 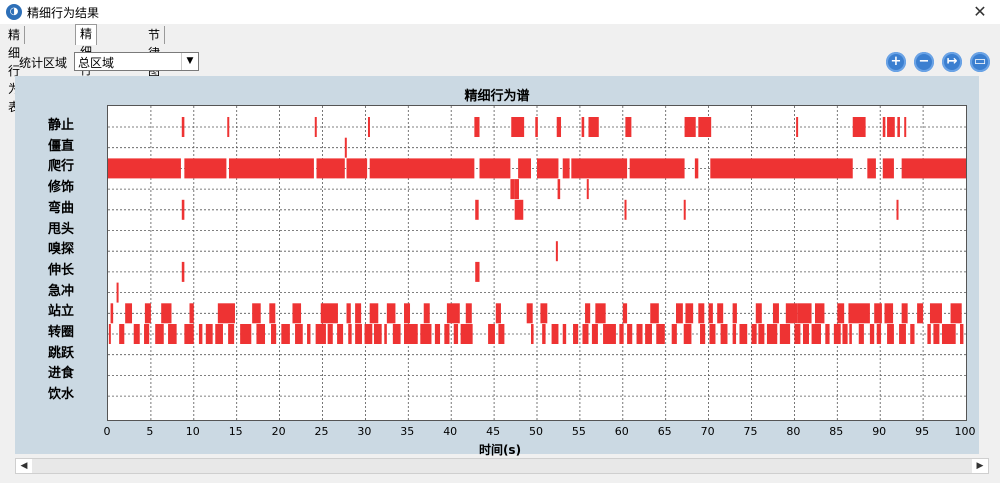 What do you see at coordinates (63, 13) in the screenshot?
I see `window-title: 精细行为结果` at bounding box center [63, 13].